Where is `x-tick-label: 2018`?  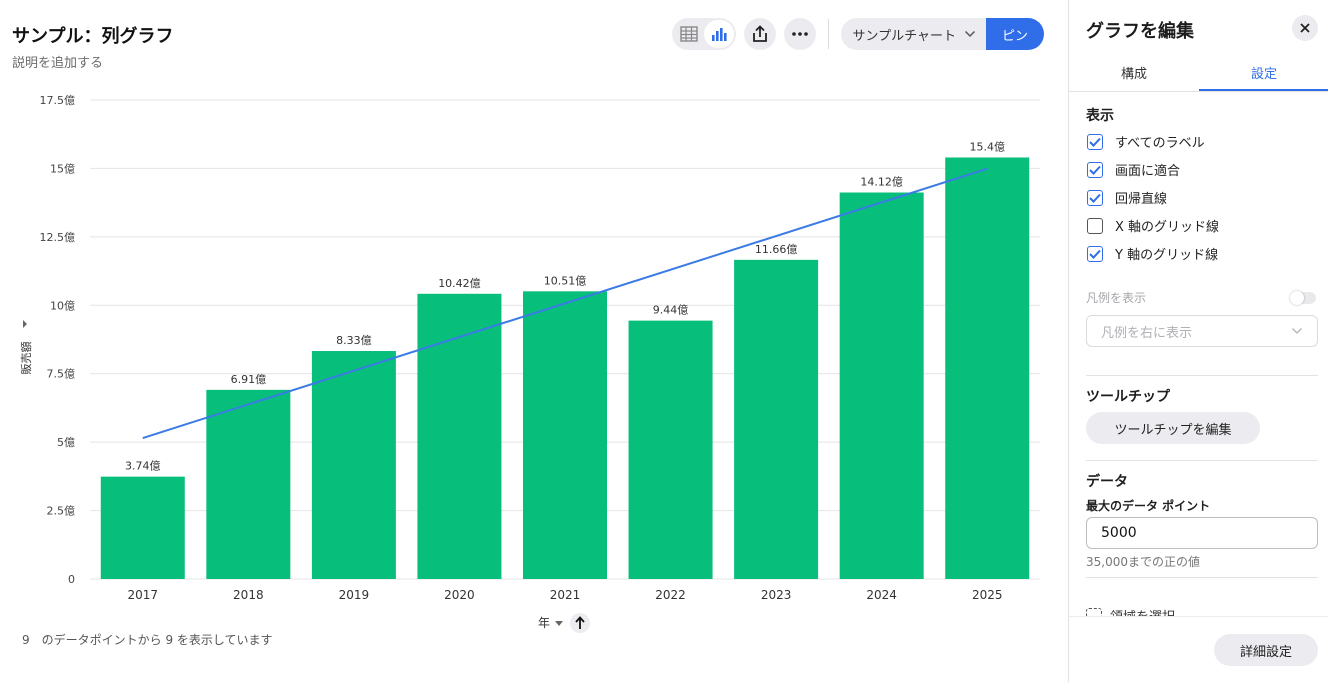 x-tick-label: 2018 is located at coordinates (248, 595).